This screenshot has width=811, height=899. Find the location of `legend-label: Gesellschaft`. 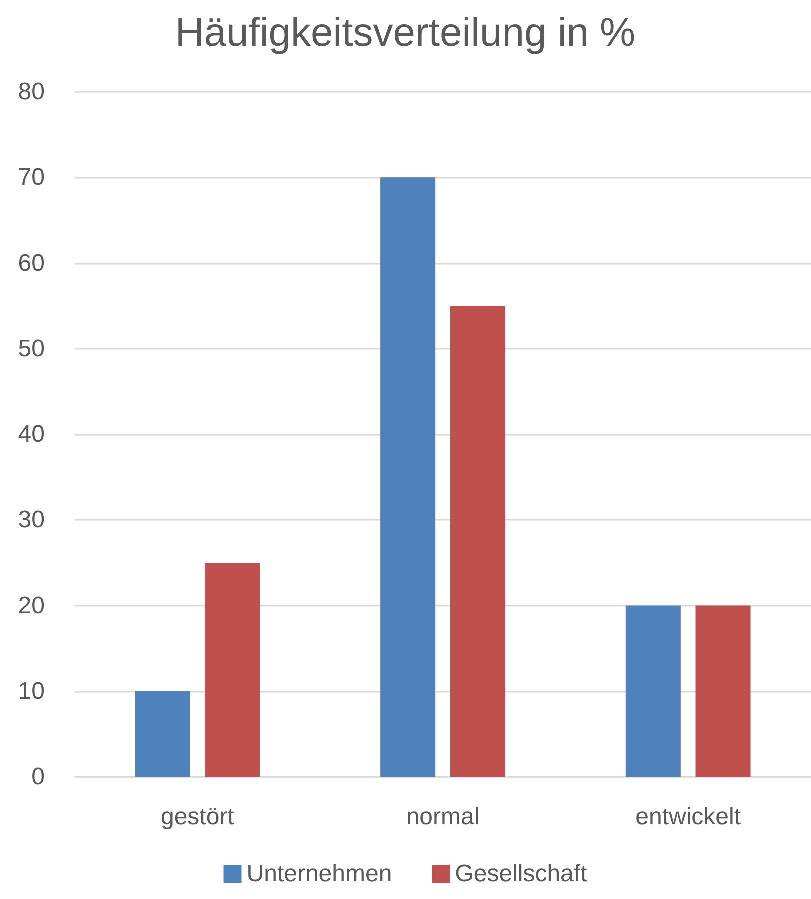

legend-label: Gesellschaft is located at coordinates (521, 874).